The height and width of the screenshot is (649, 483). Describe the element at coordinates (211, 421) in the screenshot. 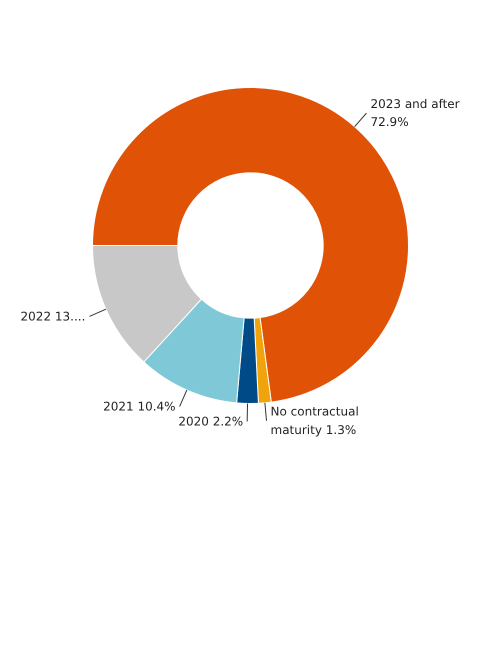

I see `slice-label: 2020 2.2%` at that location.